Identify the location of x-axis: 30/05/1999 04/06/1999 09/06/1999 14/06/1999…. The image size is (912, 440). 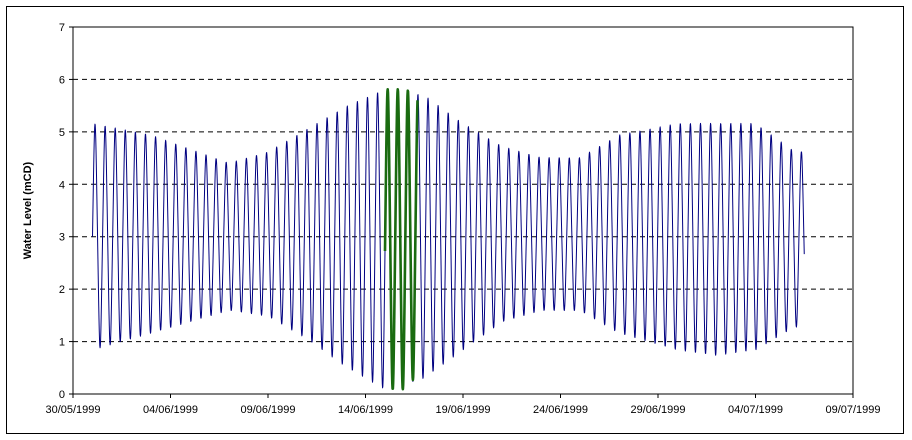
(463, 405).